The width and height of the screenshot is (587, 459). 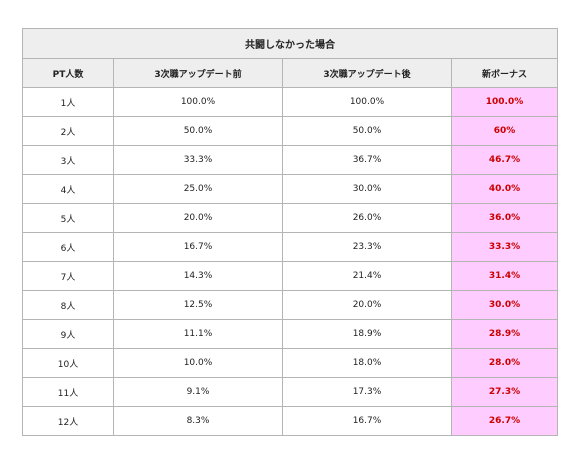 I want to click on table-title: 共闘しなかった場合, so click(x=290, y=43).